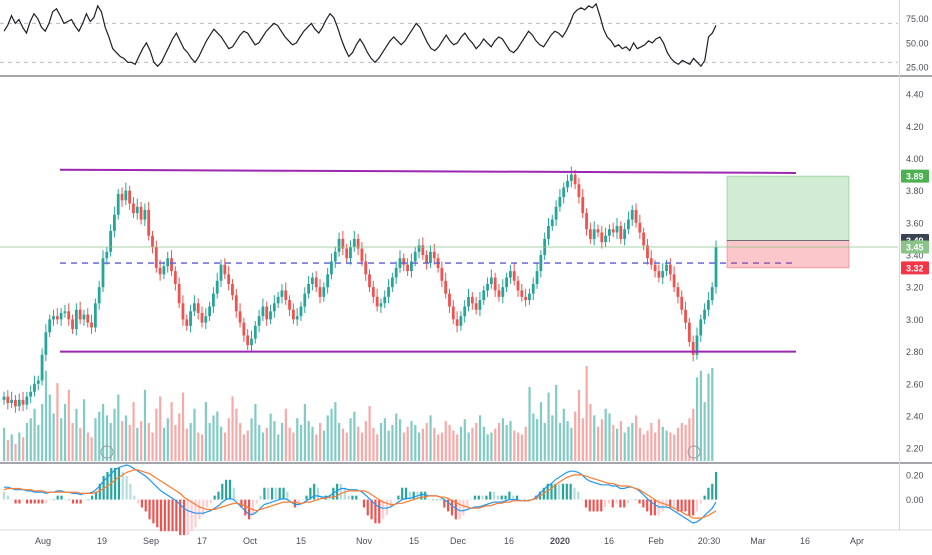 The image size is (932, 555). Describe the element at coordinates (915, 127) in the screenshot. I see `price-tick-label: 4.20` at that location.